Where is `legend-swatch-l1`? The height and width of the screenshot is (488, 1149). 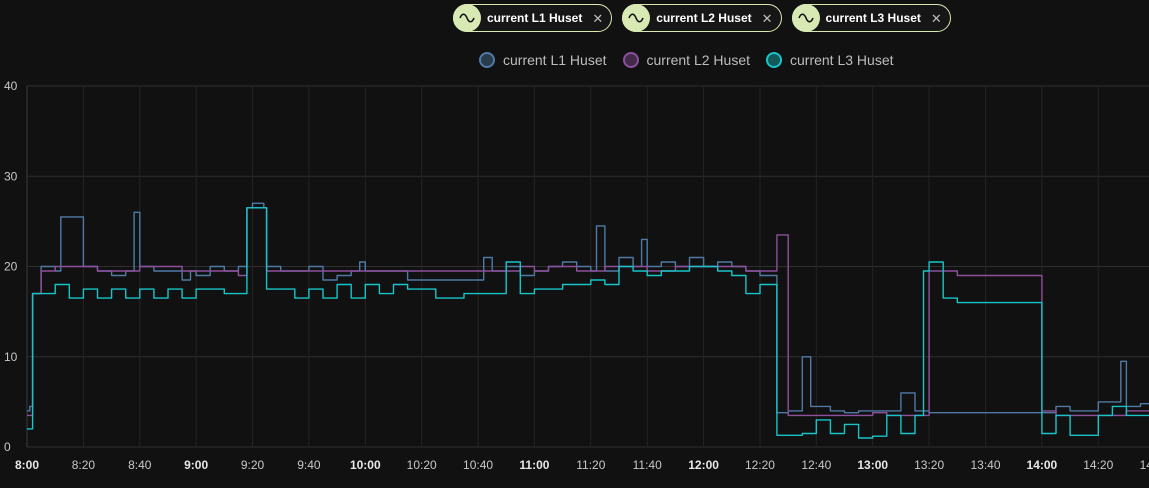
legend-swatch-l1 is located at coordinates (487, 60).